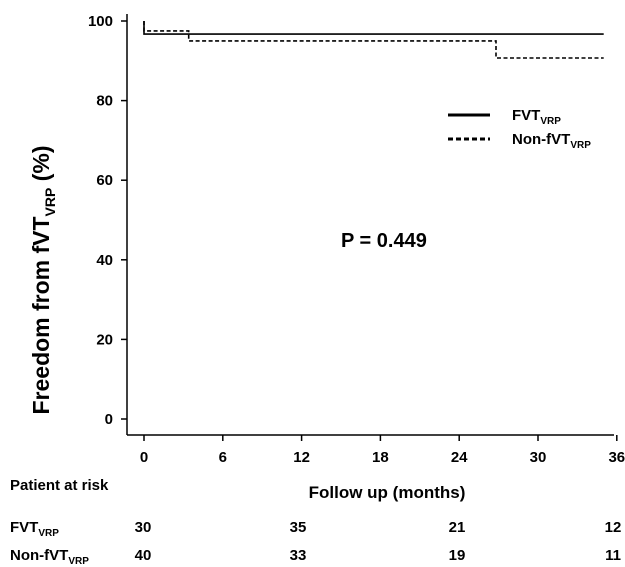 The image size is (625, 567). I want to click on x-tick-label: 12, so click(301, 457).